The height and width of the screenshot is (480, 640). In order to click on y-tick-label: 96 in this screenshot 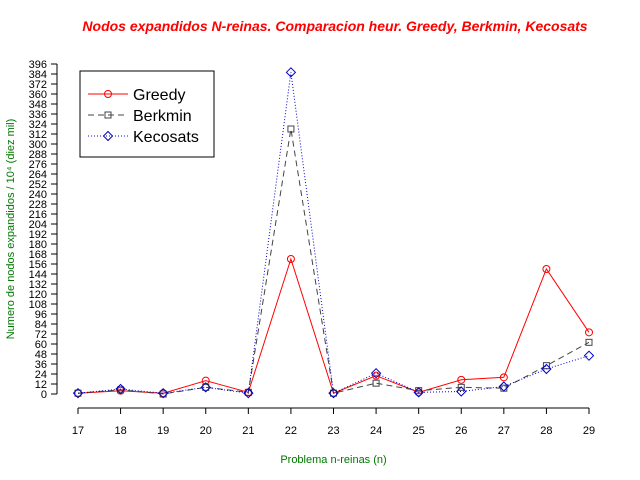, I will do `click(41, 315)`.